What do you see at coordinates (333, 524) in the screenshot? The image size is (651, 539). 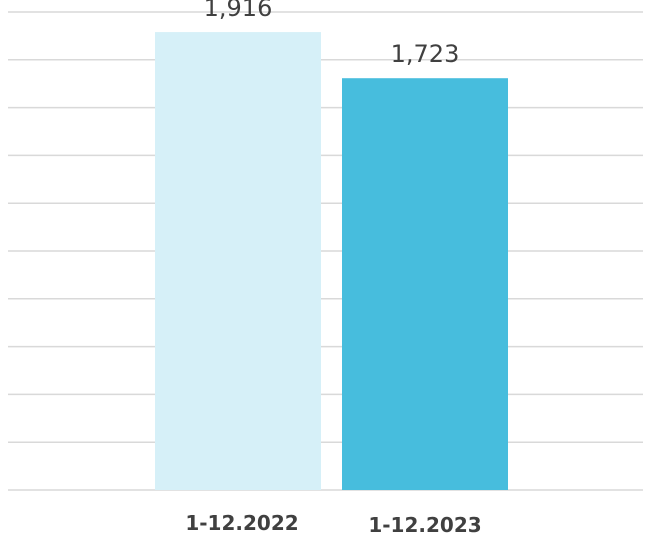 I see `category-tick-labels: 1-12.2022 1-12.2023` at bounding box center [333, 524].